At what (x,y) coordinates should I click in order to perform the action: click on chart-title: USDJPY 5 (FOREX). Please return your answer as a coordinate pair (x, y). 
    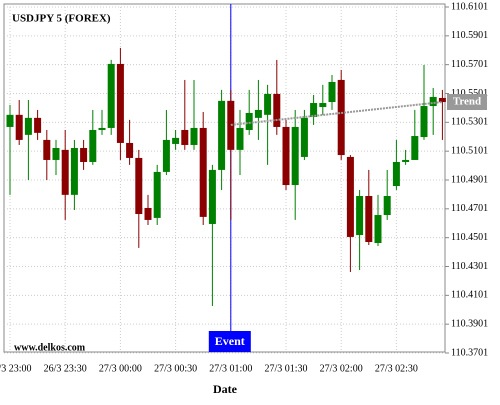
    Looking at the image, I should click on (61, 19).